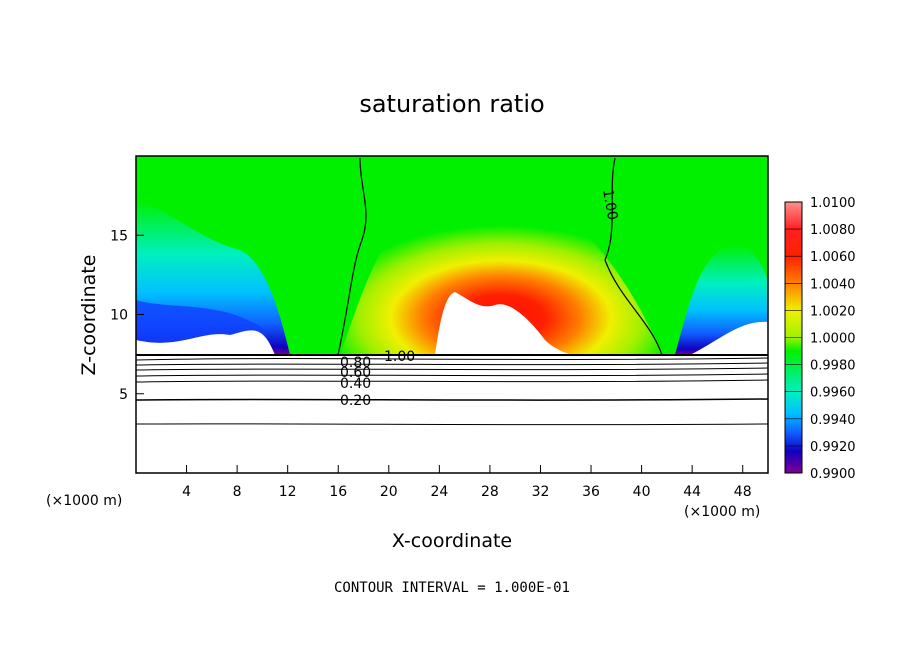 Image resolution: width=904 pixels, height=654 pixels. I want to click on colorbar-label: 1.0100, so click(833, 203).